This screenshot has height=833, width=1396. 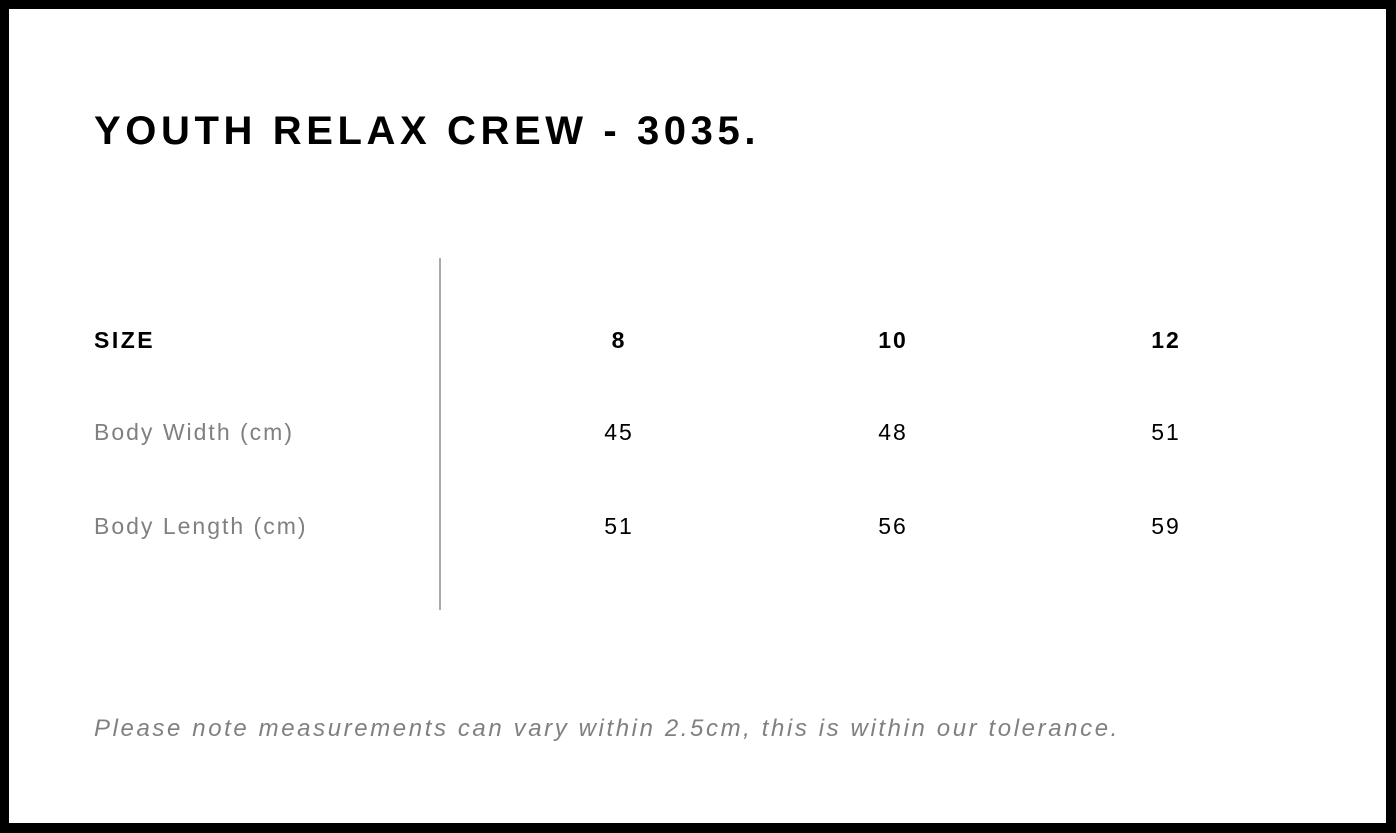 I want to click on table-cell: 45, so click(x=619, y=432).